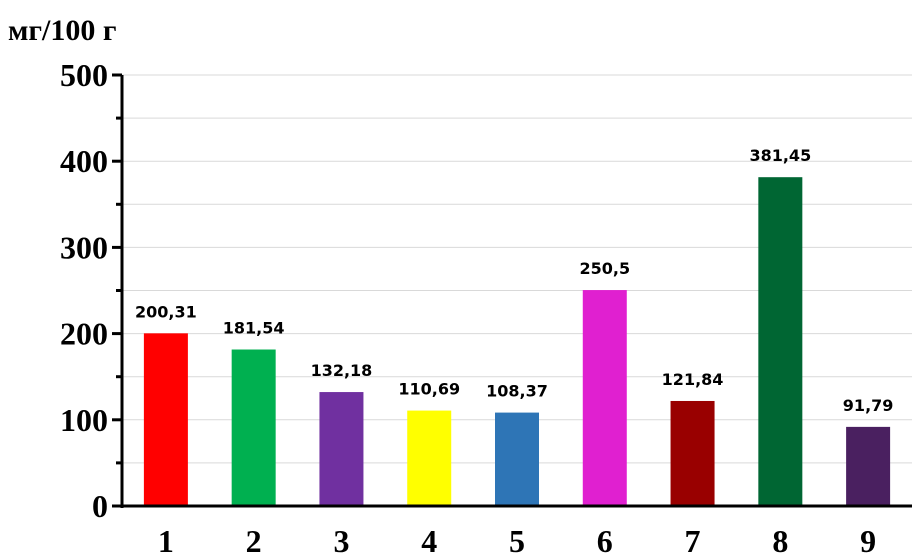 The width and height of the screenshot is (915, 557). What do you see at coordinates (254, 328) in the screenshot?
I see `data-label-2: 181,54` at bounding box center [254, 328].